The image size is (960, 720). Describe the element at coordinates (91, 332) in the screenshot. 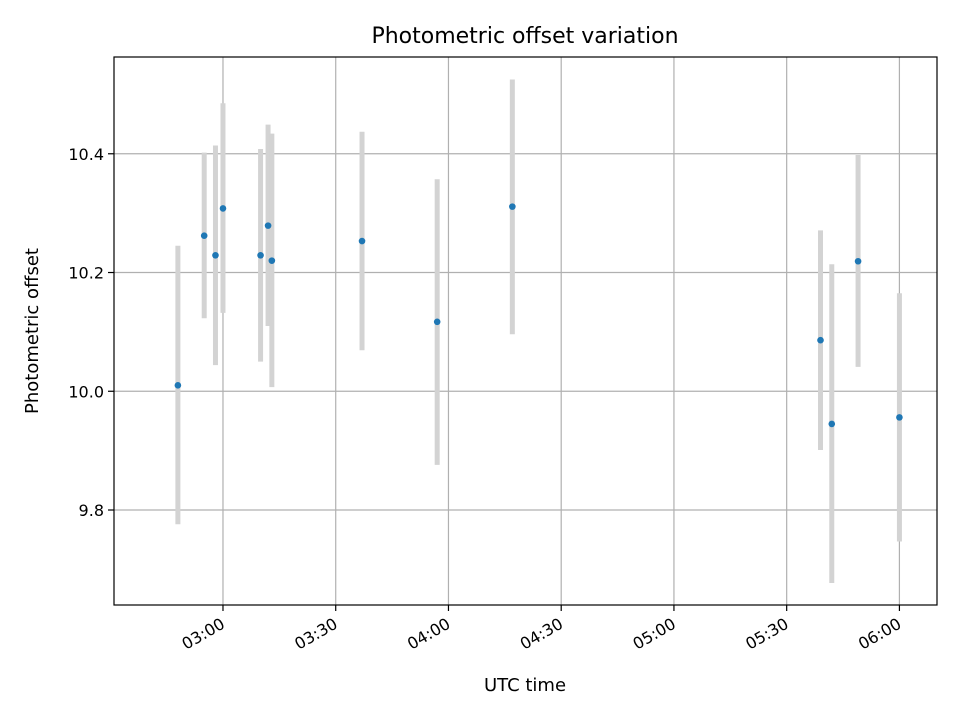

I see `y-axis-ticks: 9.8 10.0 10.2 10.4` at that location.